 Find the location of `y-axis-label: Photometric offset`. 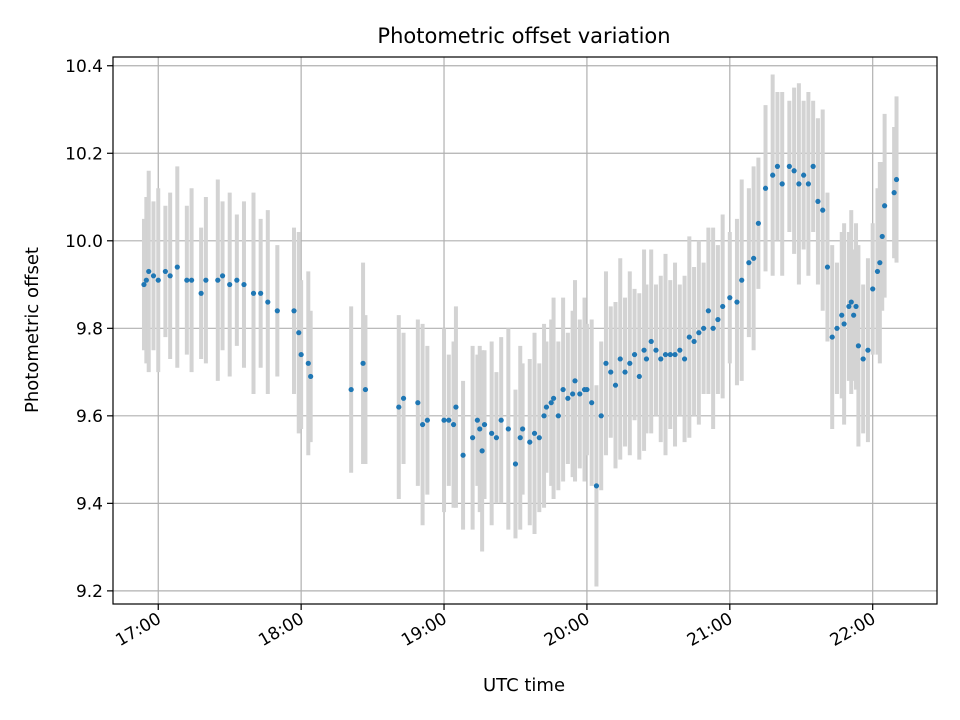

y-axis-label: Photometric offset is located at coordinates (32, 330).